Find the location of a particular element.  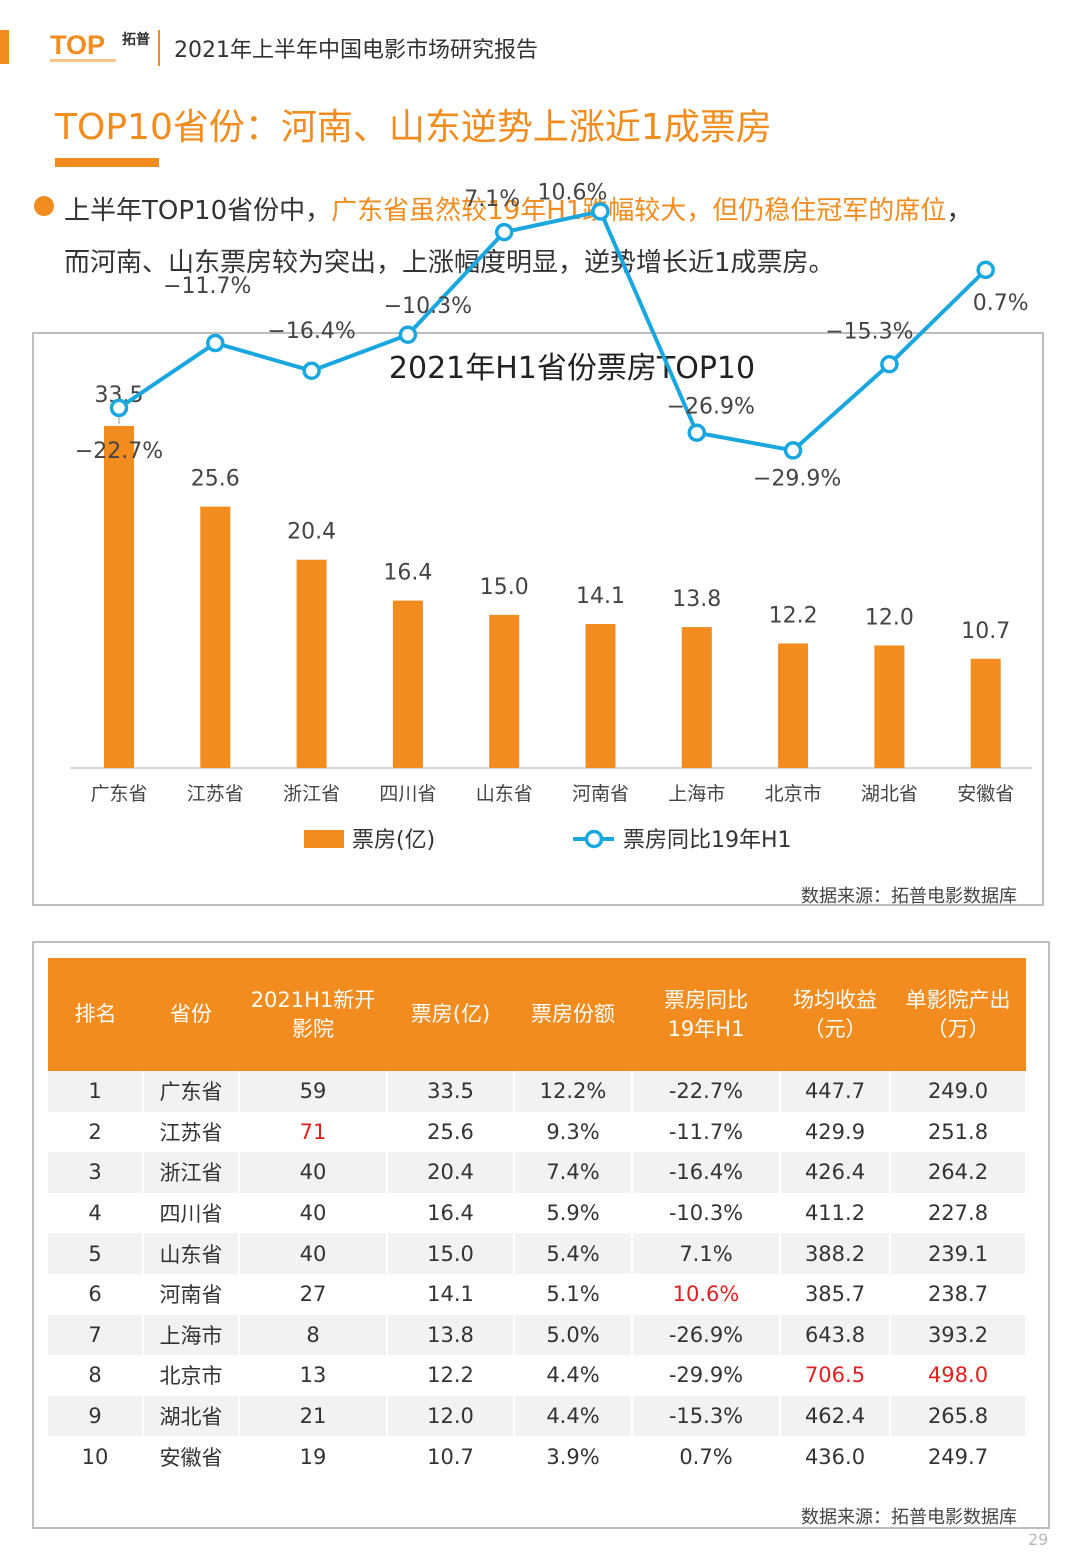

table-header-text: 19年H1 is located at coordinates (706, 1028).